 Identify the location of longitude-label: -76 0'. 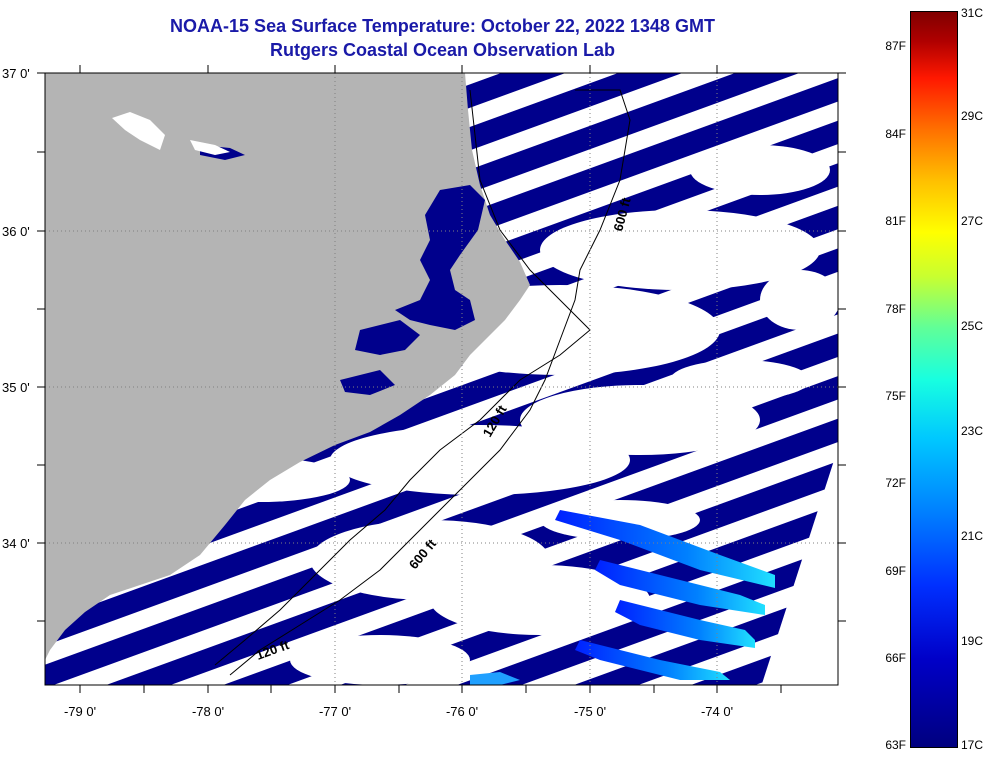
(462, 711).